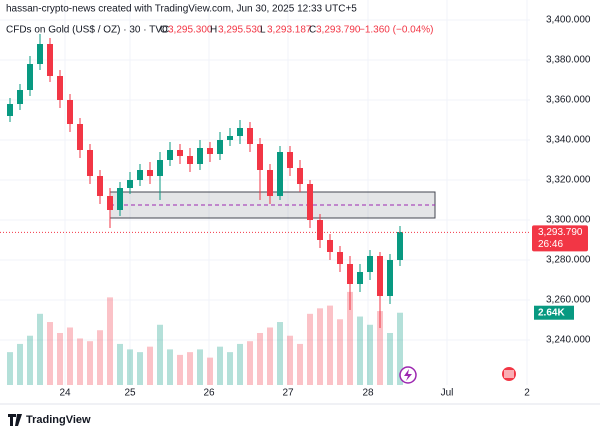 Image resolution: width=600 pixels, height=435 pixels. What do you see at coordinates (263, 30) in the screenshot?
I see `low-label: L` at bounding box center [263, 30].